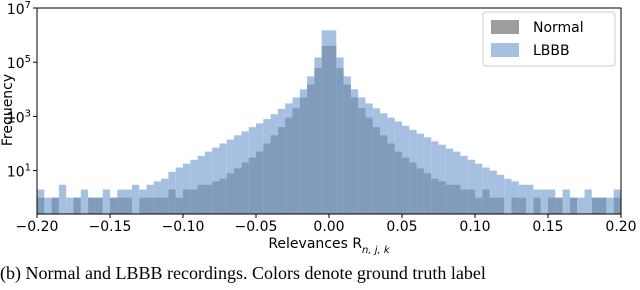 The width and height of the screenshot is (640, 290). What do you see at coordinates (558, 28) in the screenshot?
I see `legend-label: Normal` at bounding box center [558, 28].